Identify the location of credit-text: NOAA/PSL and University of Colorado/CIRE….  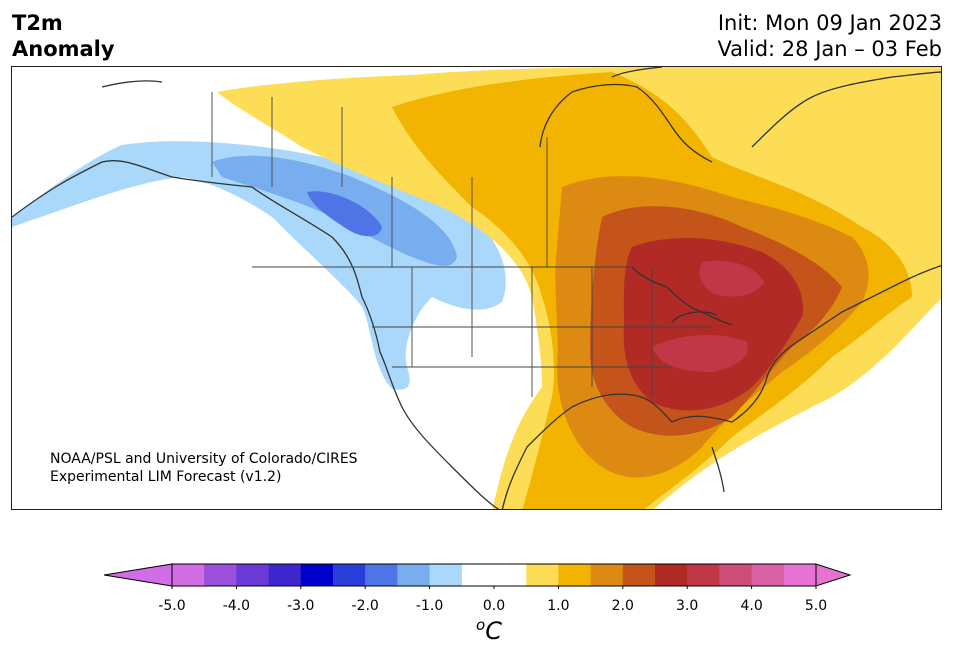
(204, 468).